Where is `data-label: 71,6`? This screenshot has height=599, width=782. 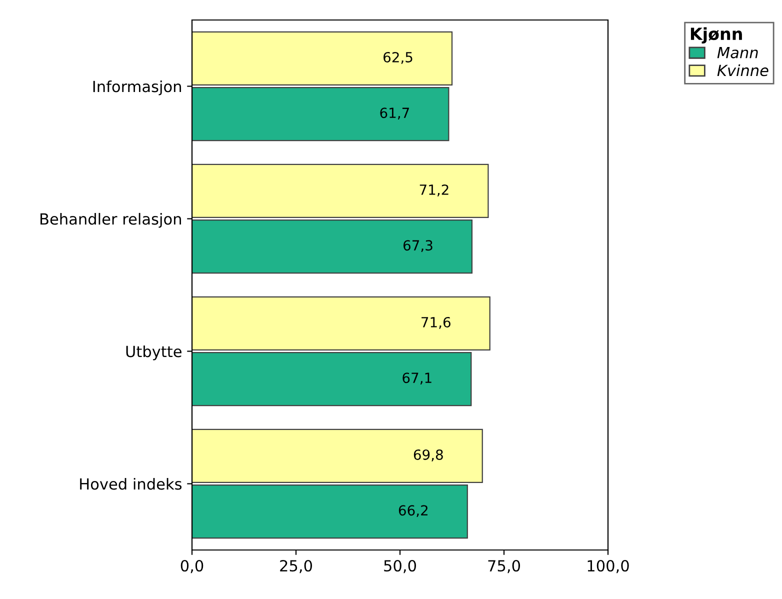
data-label: 71,6 is located at coordinates (436, 322).